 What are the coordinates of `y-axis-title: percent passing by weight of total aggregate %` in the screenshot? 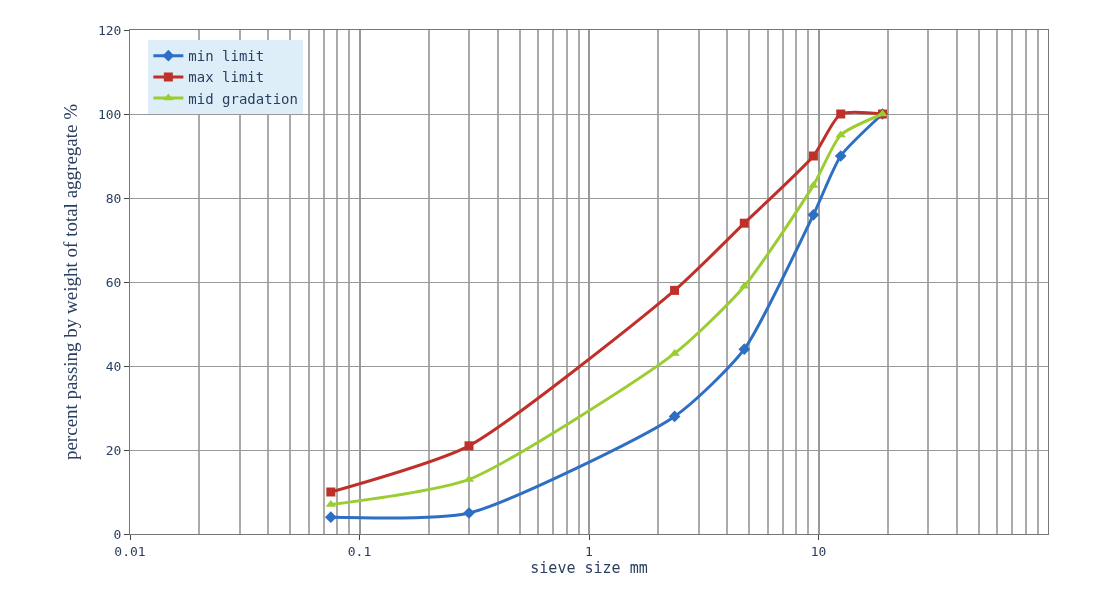 It's located at (70, 282).